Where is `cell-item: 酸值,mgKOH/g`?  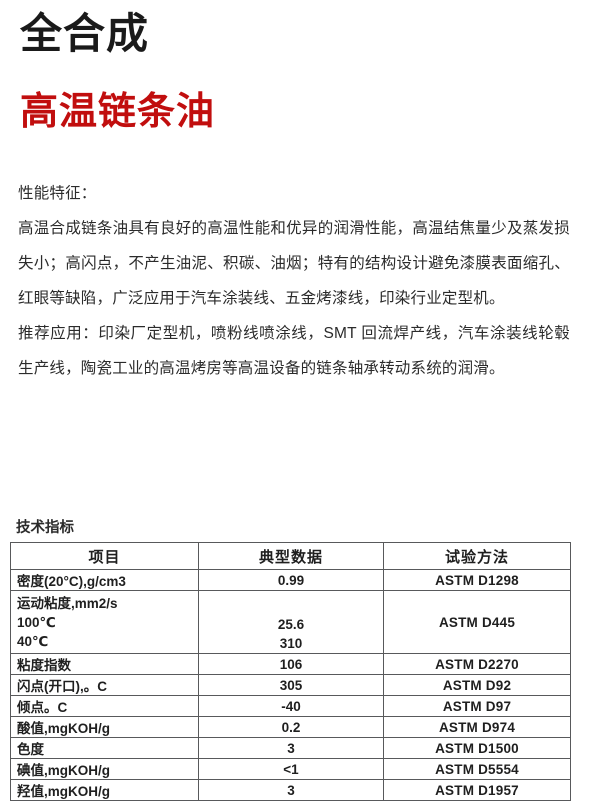 cell-item: 酸值,mgKOH/g is located at coordinates (104, 727).